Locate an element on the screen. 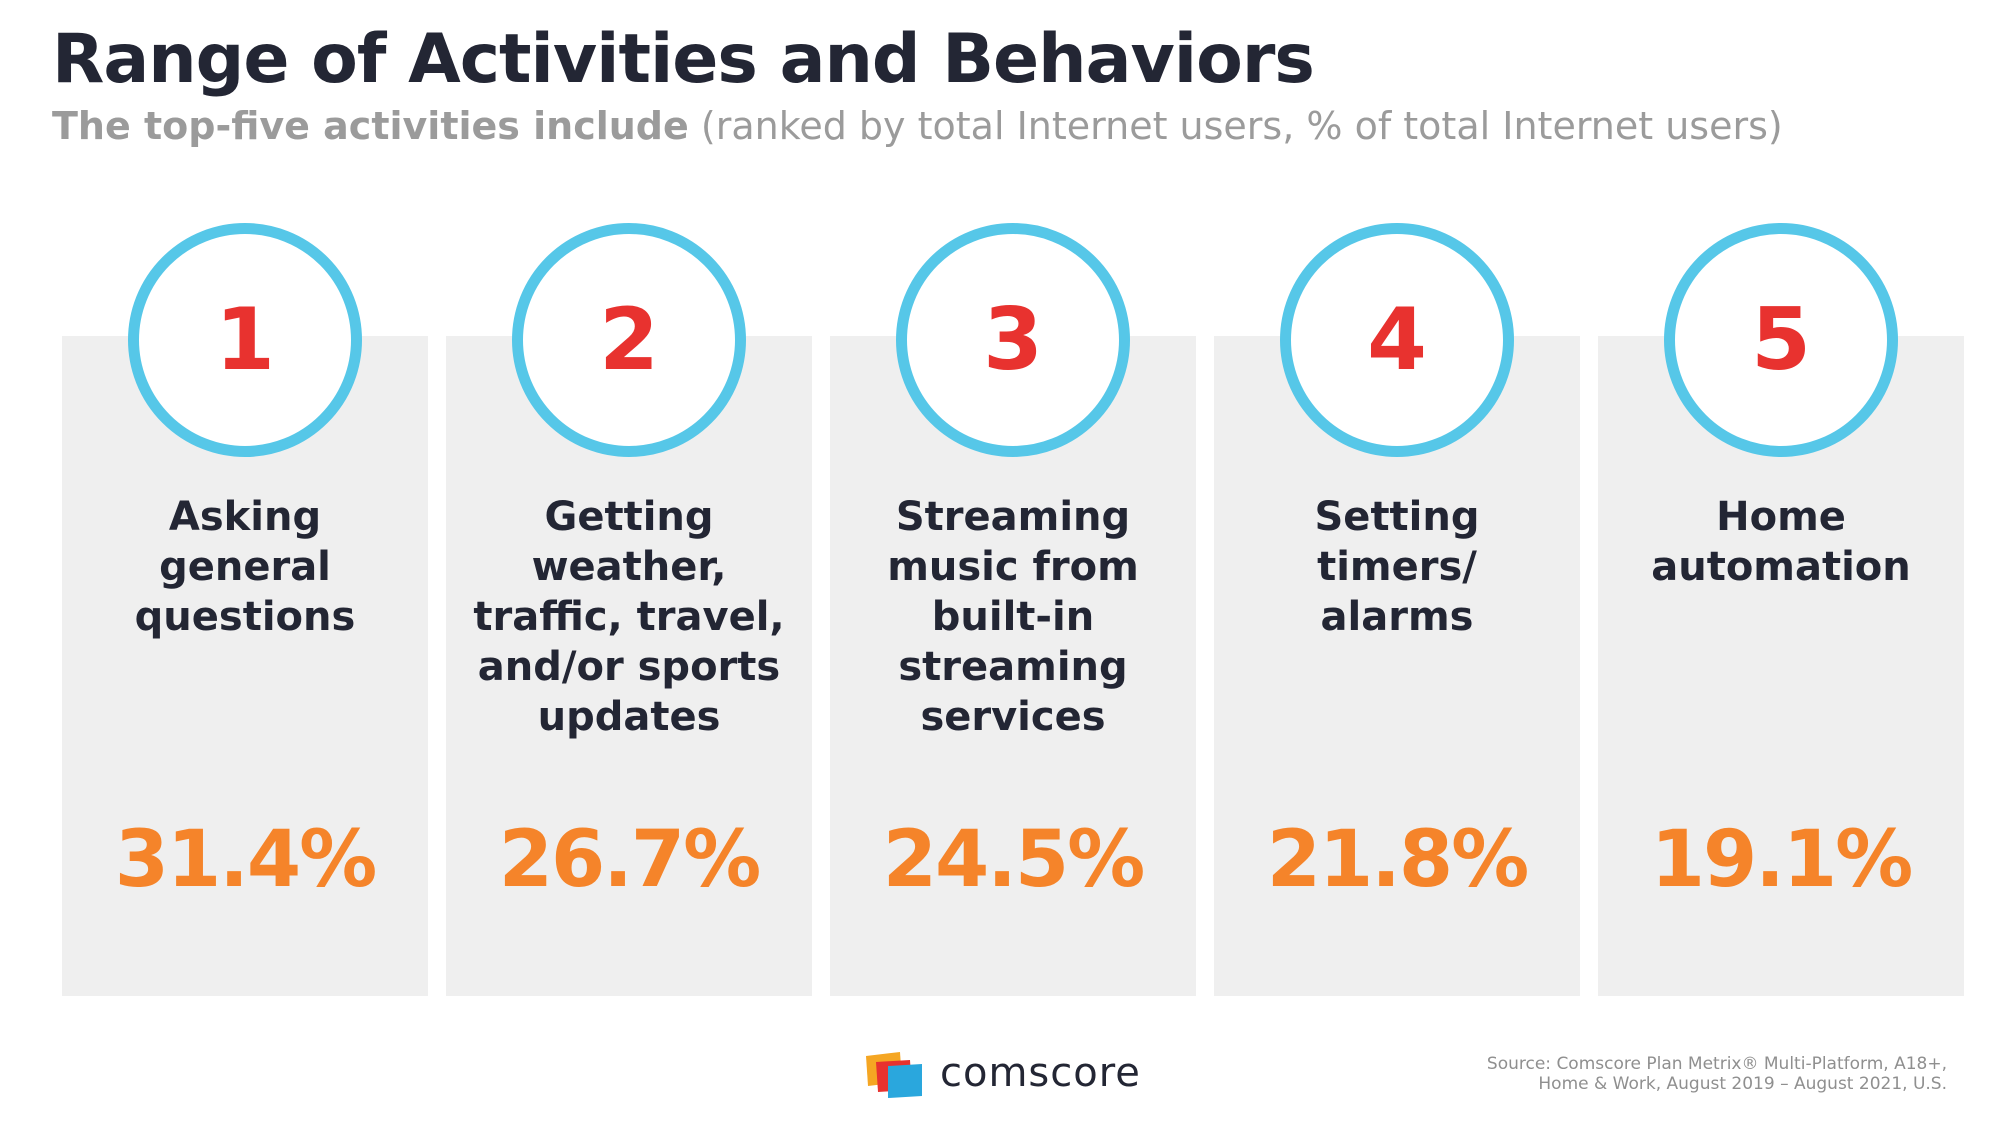 The height and width of the screenshot is (1124, 1999). activity-label-line: and/or sports is located at coordinates (629, 667).